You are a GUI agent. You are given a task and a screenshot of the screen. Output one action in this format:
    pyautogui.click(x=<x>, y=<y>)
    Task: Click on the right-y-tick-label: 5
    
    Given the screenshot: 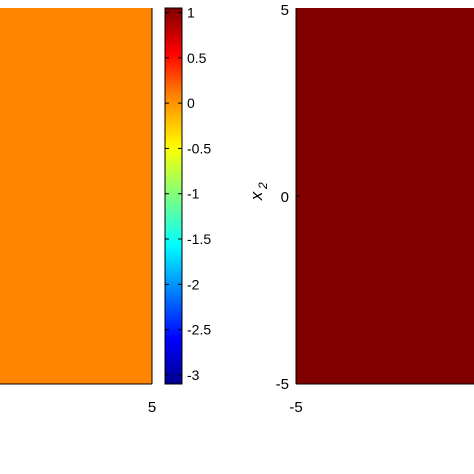 What is the action you would take?
    pyautogui.click(x=285, y=10)
    